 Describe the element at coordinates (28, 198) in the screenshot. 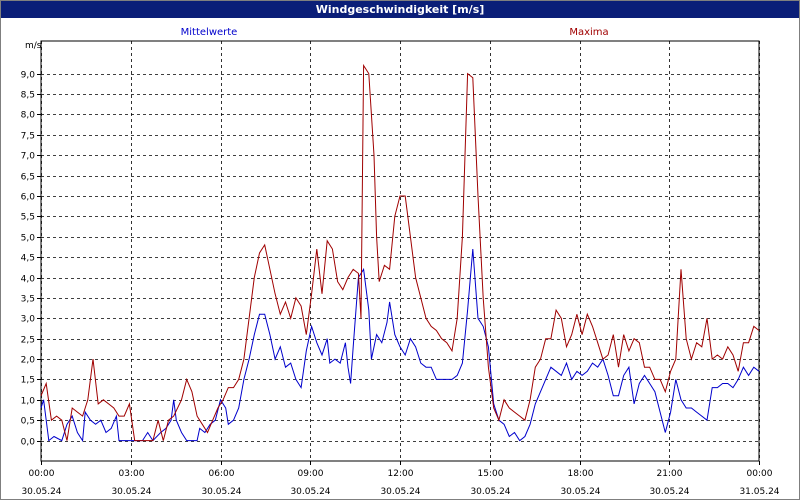

I see `y-tick-label: 6,0` at that location.